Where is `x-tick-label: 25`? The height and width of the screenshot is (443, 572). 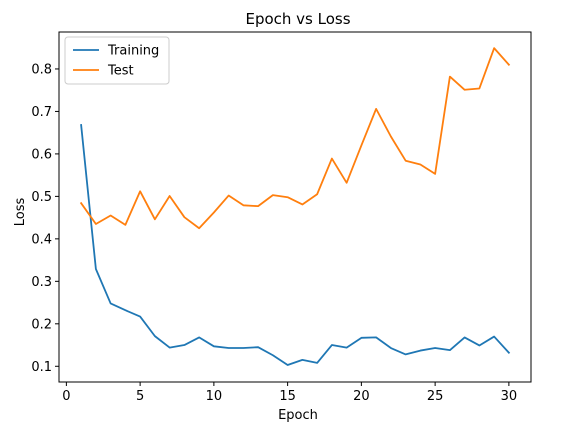
x-tick-label: 25 is located at coordinates (435, 396).